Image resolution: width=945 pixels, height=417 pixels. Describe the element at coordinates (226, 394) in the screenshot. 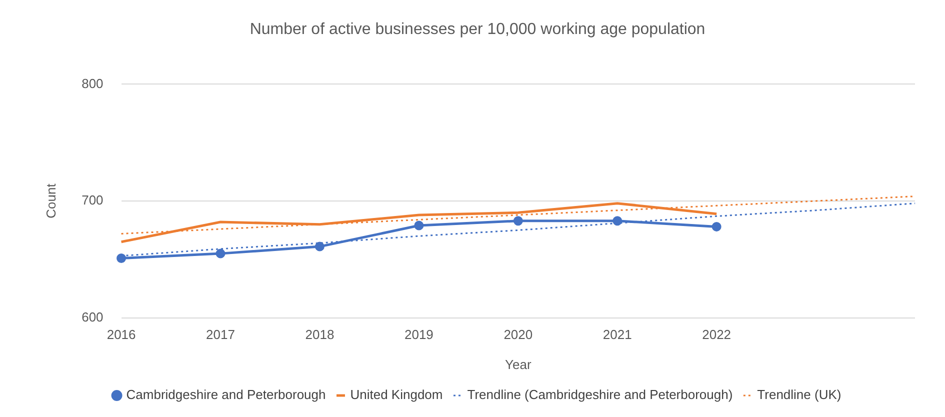

I see `legend-label: Cambridgeshire and Peterborough` at that location.